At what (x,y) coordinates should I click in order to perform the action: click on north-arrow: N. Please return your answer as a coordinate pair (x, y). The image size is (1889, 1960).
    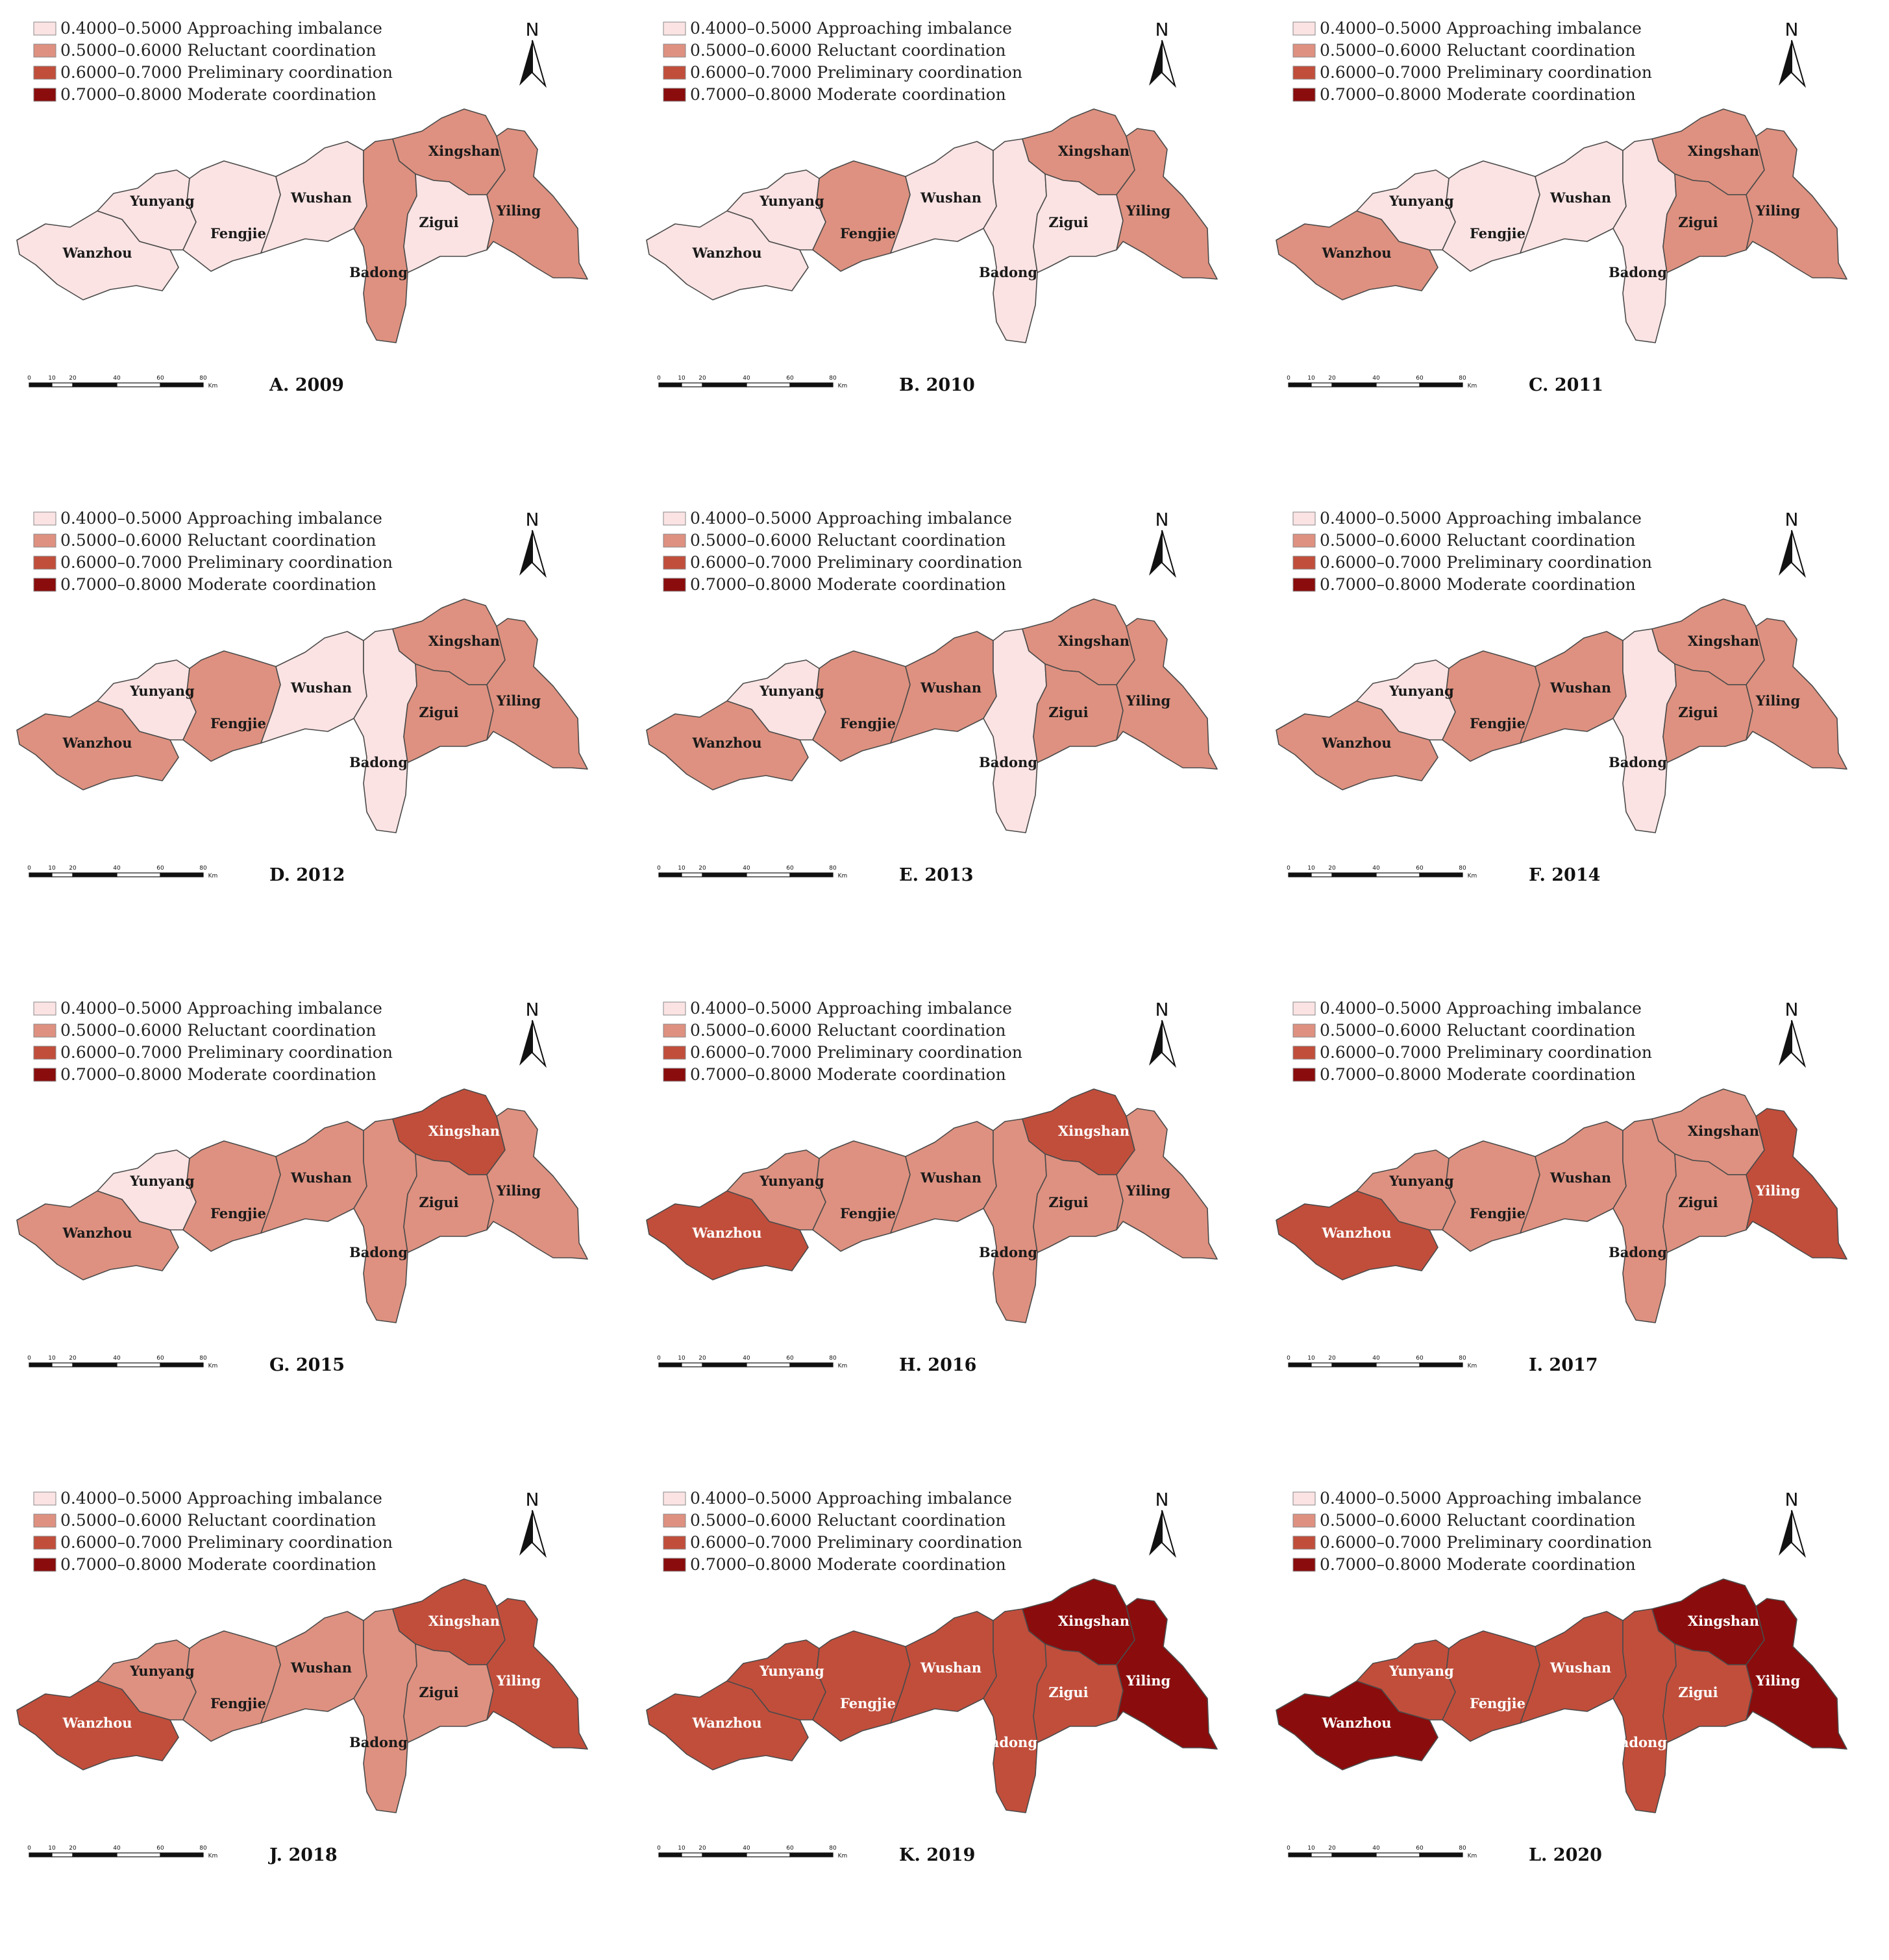
    Looking at the image, I should click on (1793, 543).